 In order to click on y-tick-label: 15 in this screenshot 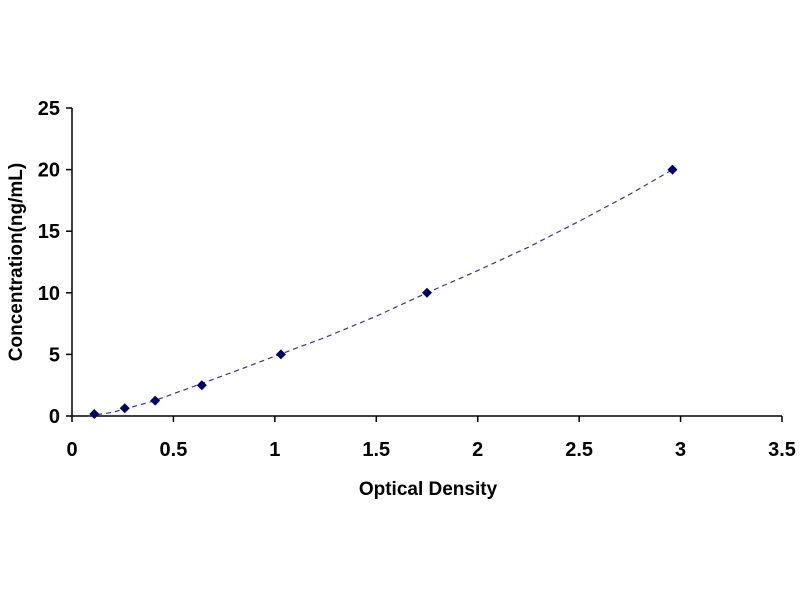, I will do `click(49, 232)`.